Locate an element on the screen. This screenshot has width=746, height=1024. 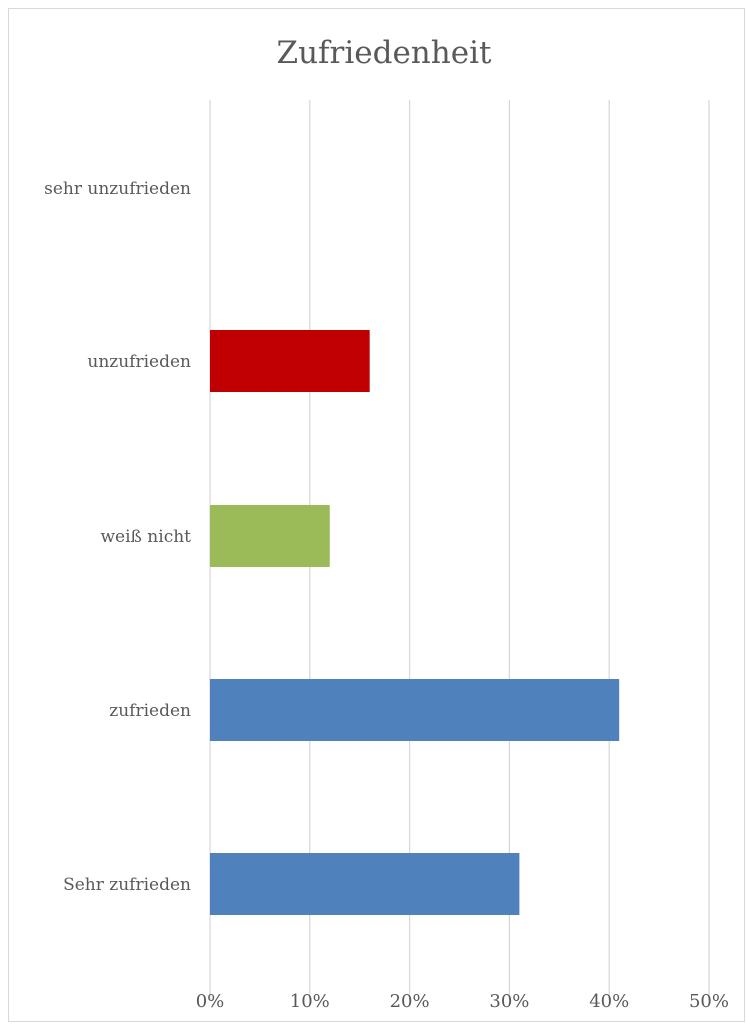
category-label: zufrieden is located at coordinates (150, 711).